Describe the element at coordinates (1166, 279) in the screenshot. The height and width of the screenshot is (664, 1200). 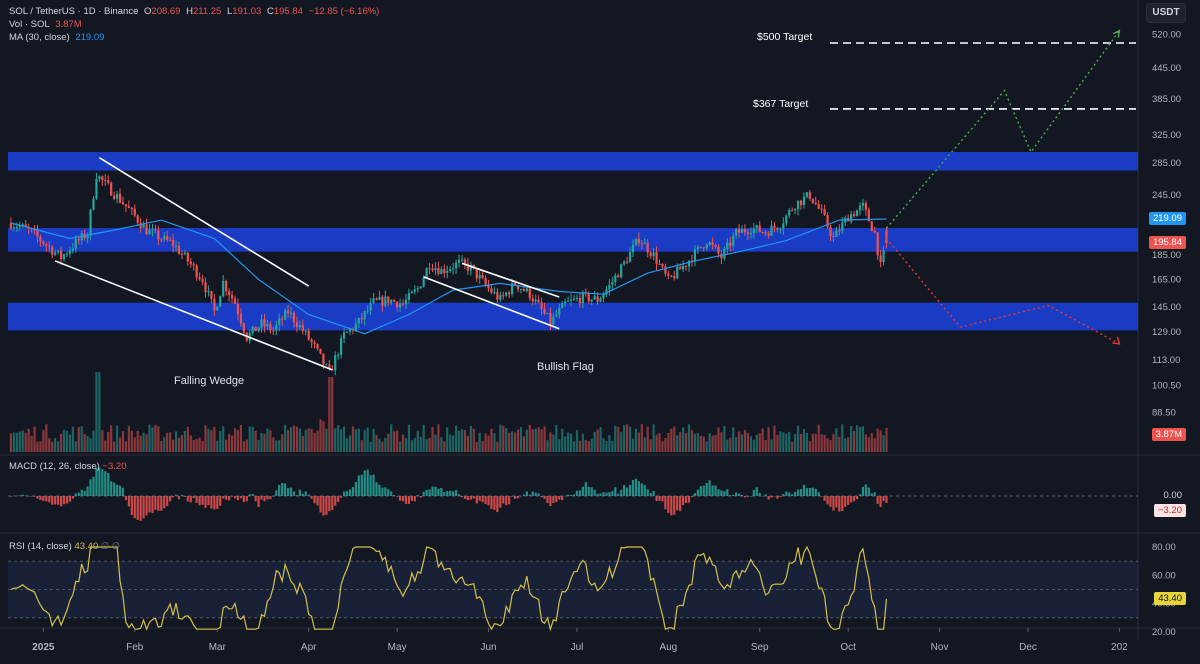
I see `price-tick-label: 165.00` at that location.